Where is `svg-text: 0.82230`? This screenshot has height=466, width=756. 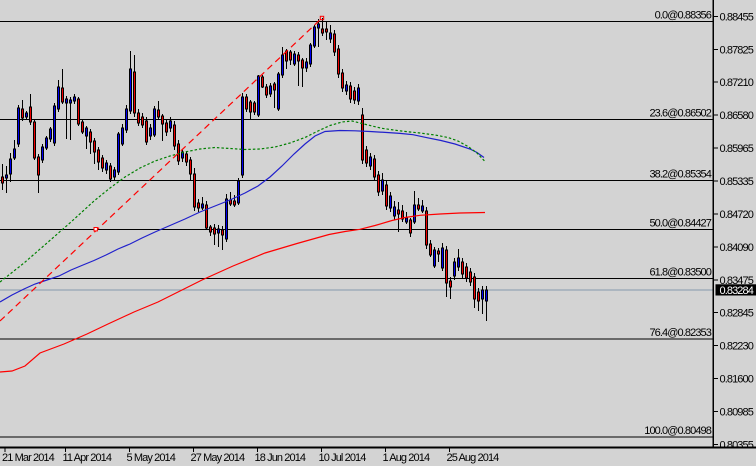 svg-text: 0.82230 is located at coordinates (737, 347).